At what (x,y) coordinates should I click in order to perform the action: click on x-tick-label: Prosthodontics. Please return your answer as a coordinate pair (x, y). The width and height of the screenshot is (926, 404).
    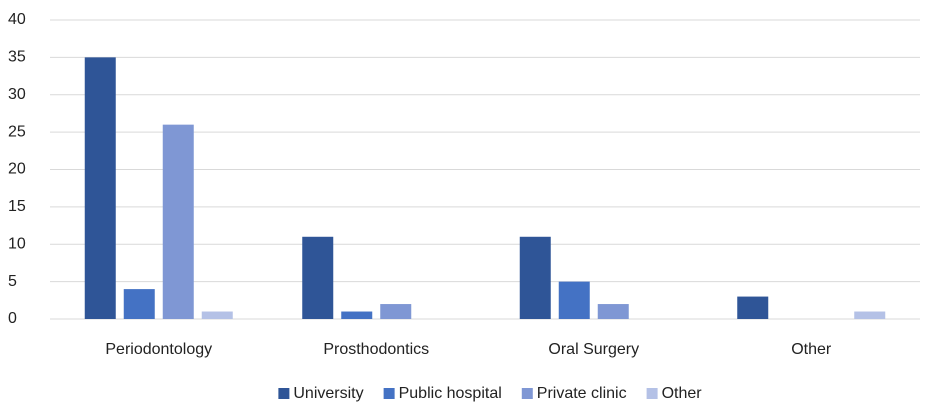
    Looking at the image, I should click on (376, 349).